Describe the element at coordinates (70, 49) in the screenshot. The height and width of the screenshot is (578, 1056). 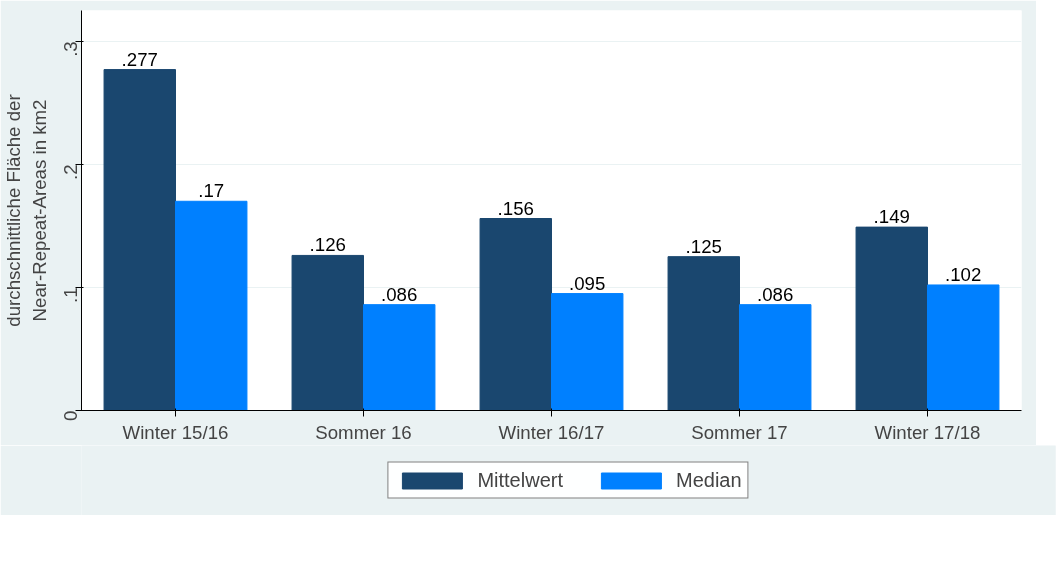
I see `y-tick-label: .3` at that location.